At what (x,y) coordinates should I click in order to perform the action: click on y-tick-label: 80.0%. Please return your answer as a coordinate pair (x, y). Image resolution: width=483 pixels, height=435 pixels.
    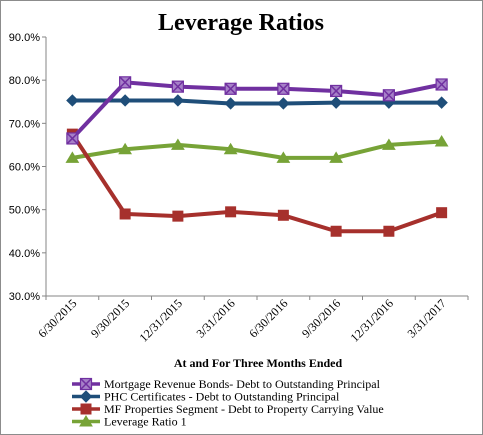
    Looking at the image, I should click on (24, 81).